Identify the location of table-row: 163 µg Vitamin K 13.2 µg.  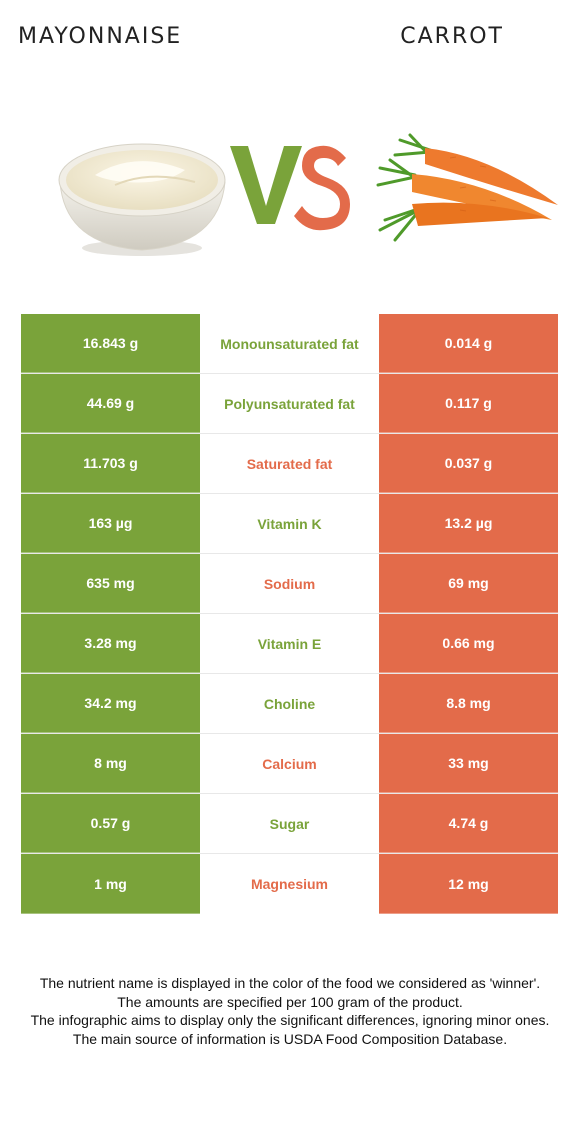
(289, 524).